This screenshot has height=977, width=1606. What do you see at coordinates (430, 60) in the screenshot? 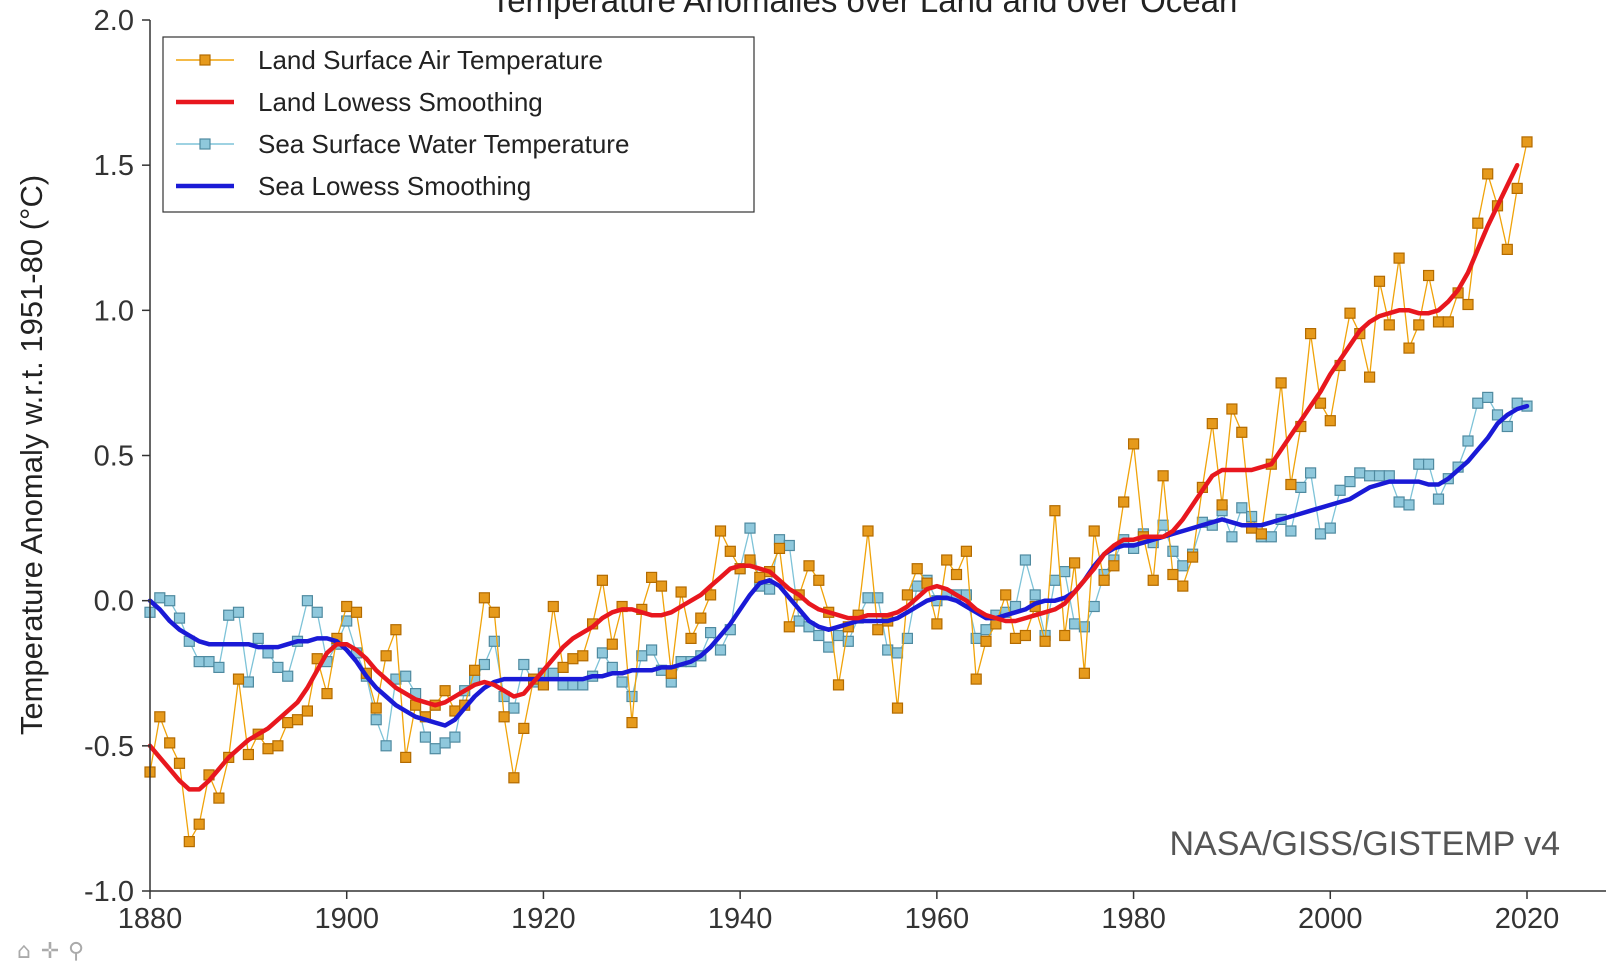
I see `legend-label: Land Surface Air Temperature` at bounding box center [430, 60].